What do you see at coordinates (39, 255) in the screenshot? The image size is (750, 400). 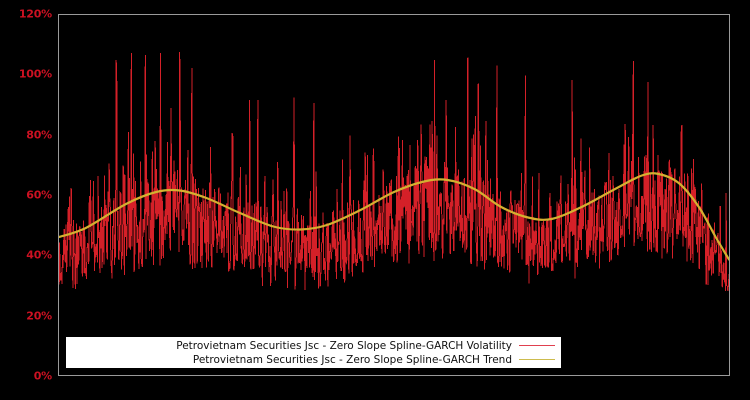 I see `y-tick-label: 40%` at bounding box center [39, 255].